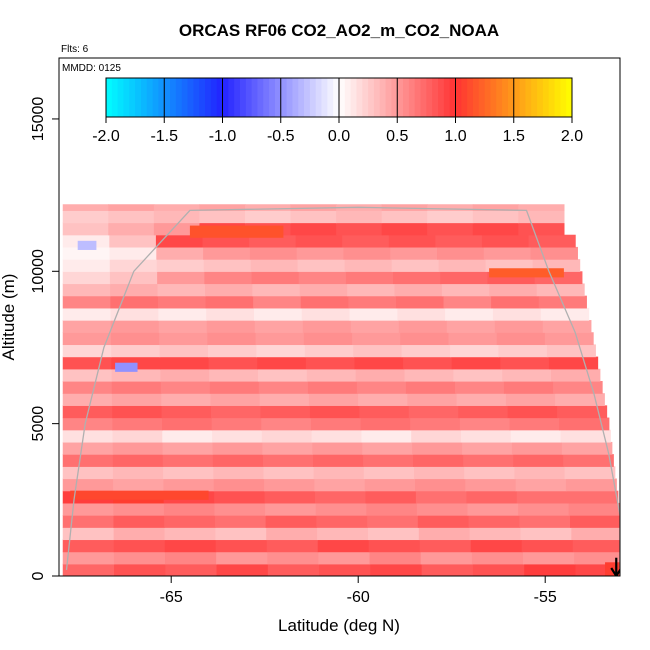  Describe the element at coordinates (236, 231) in the screenshot. I see `heatmap-anomaly-cell` at that location.